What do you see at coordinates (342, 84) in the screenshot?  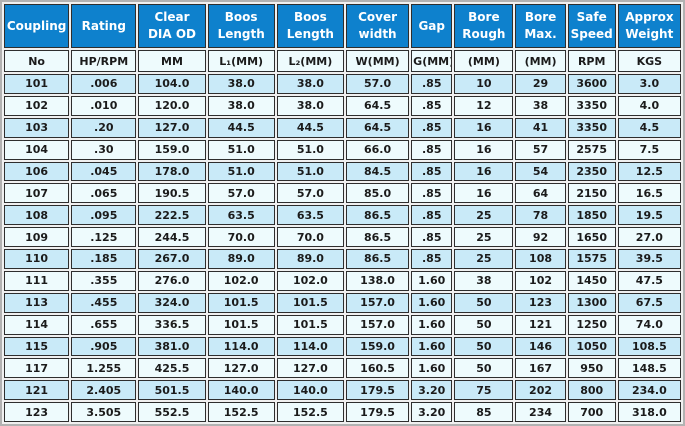 I see `table-row: 101.006 104.0 38.0 38.0 57.0.85 10 29 3600 3.0` at bounding box center [342, 84].